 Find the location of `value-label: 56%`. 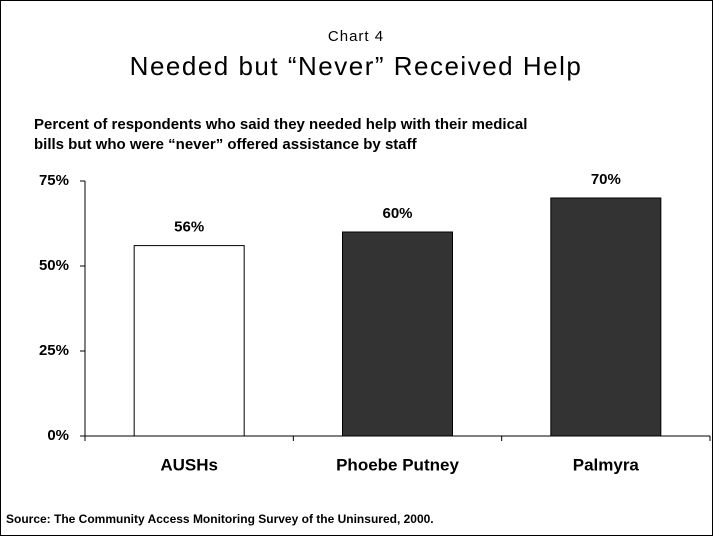

value-label: 56% is located at coordinates (189, 227).